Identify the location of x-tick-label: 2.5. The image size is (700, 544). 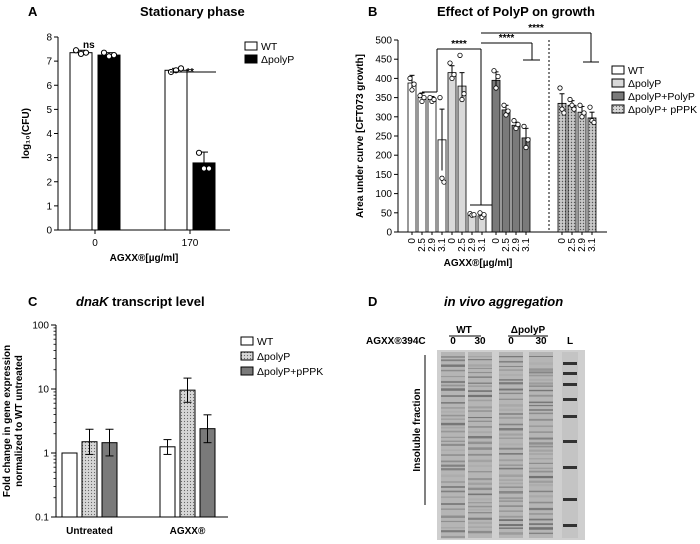
(422, 245).